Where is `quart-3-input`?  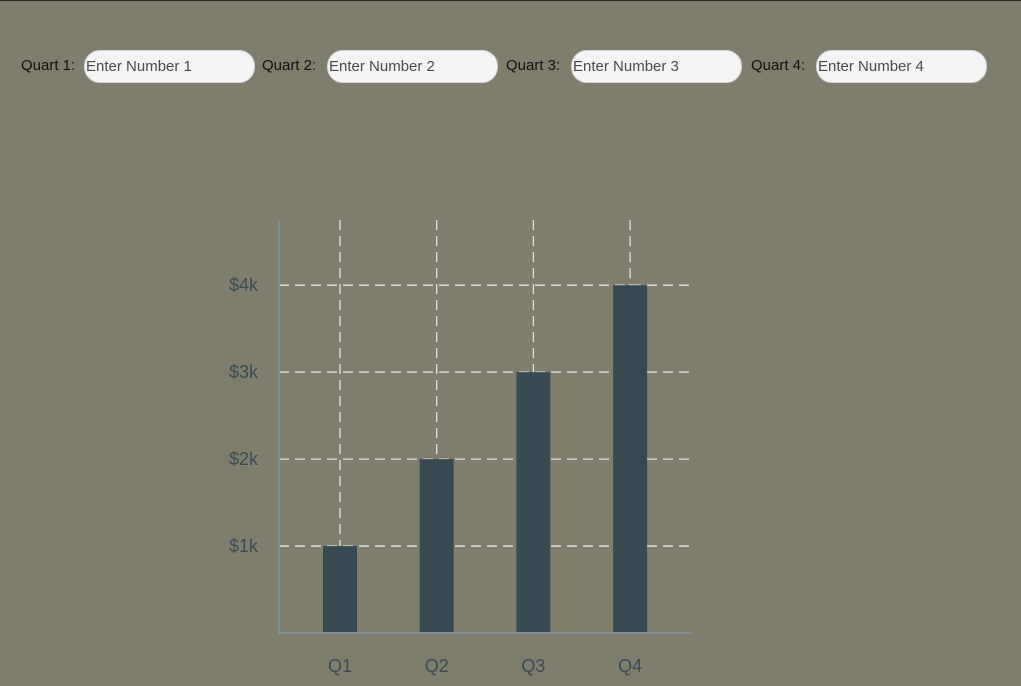
quart-3-input is located at coordinates (656, 66).